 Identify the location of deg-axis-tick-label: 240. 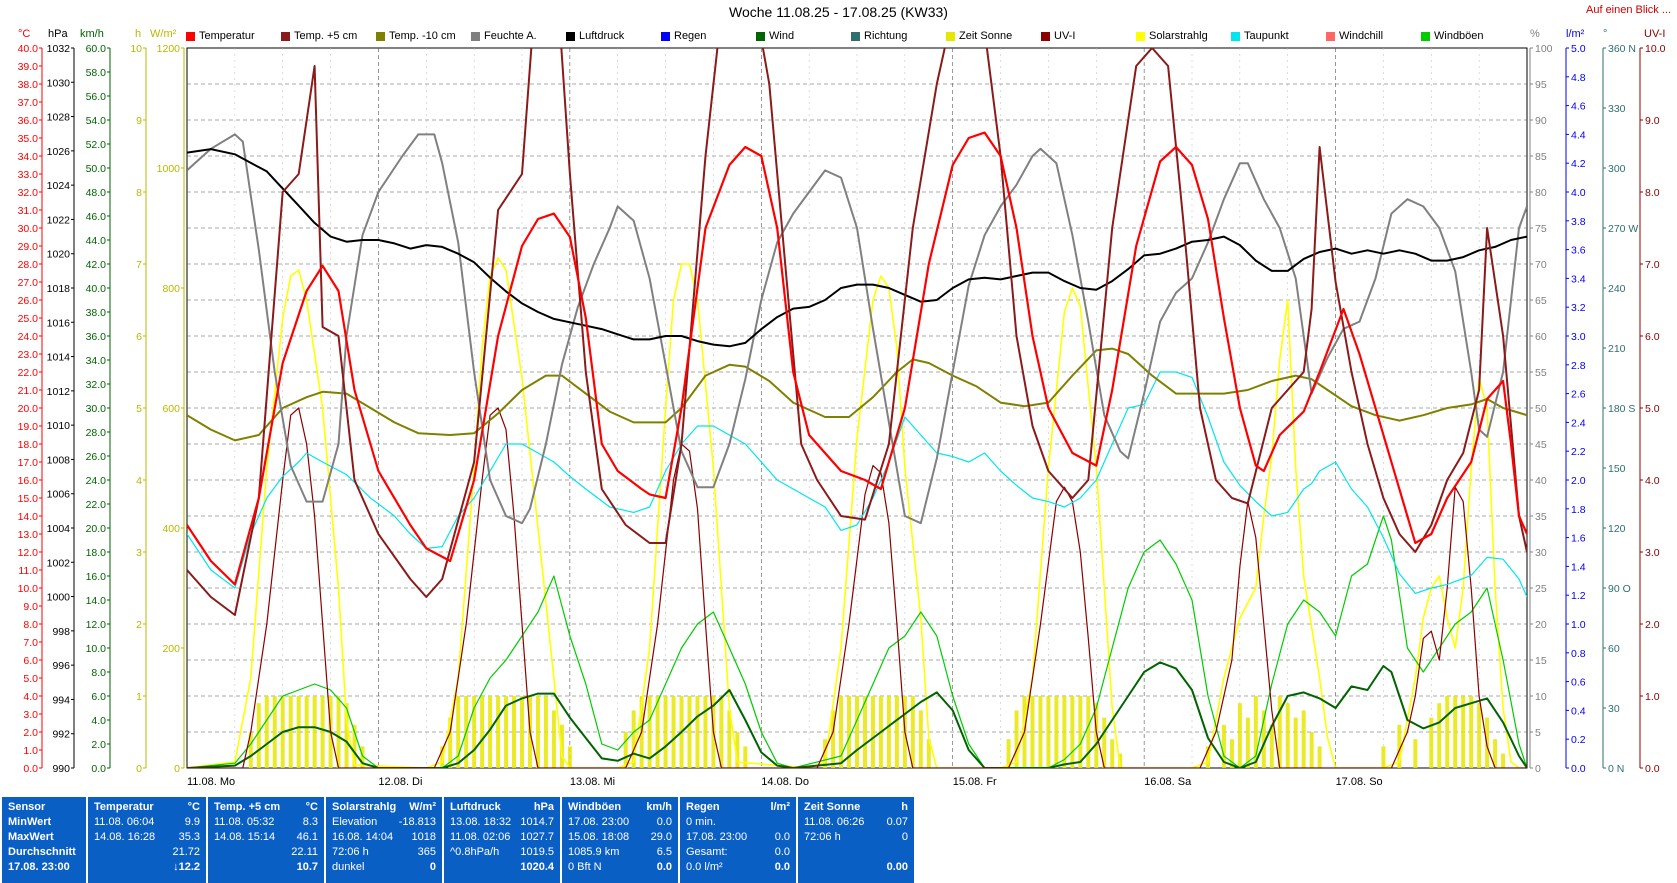
(1617, 289).